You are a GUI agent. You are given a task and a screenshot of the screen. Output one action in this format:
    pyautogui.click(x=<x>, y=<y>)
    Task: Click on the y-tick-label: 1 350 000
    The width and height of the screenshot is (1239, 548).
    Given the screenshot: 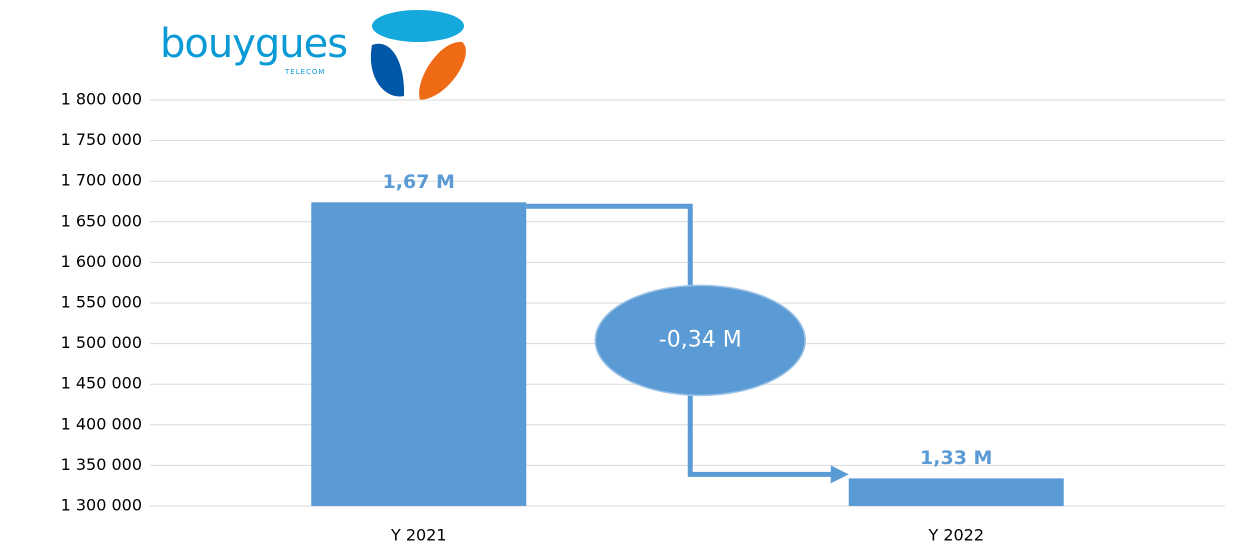 What is the action you would take?
    pyautogui.click(x=101, y=464)
    